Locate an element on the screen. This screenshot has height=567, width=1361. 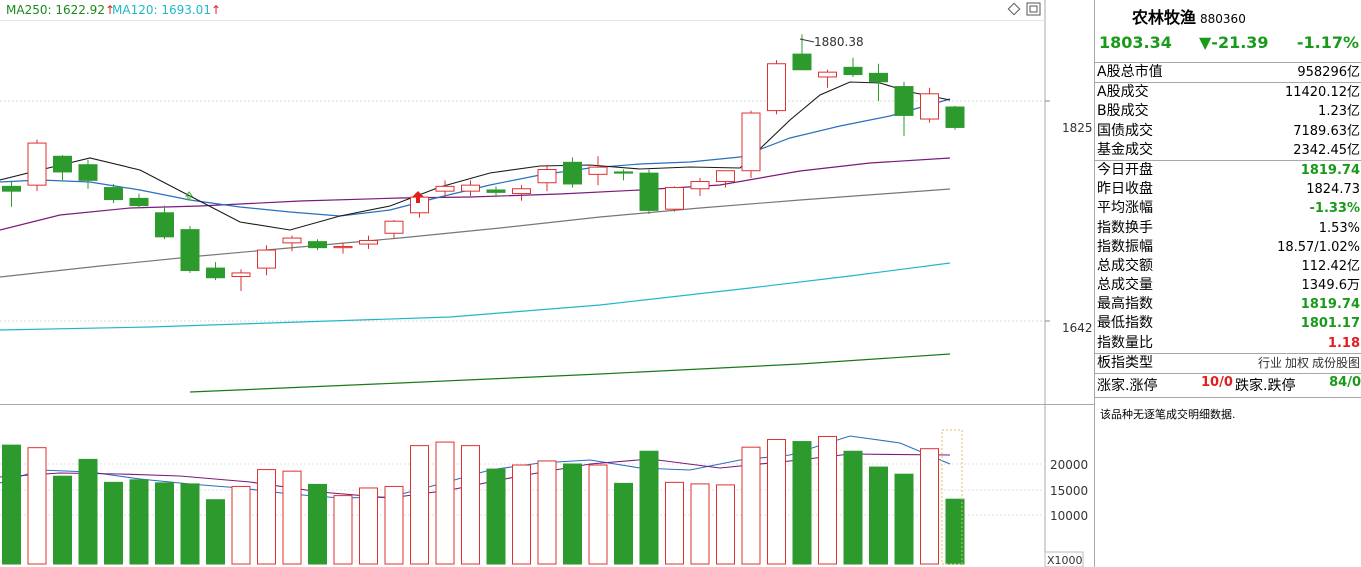
board-type-weighted-link: 加权 is located at coordinates (1296, 362).